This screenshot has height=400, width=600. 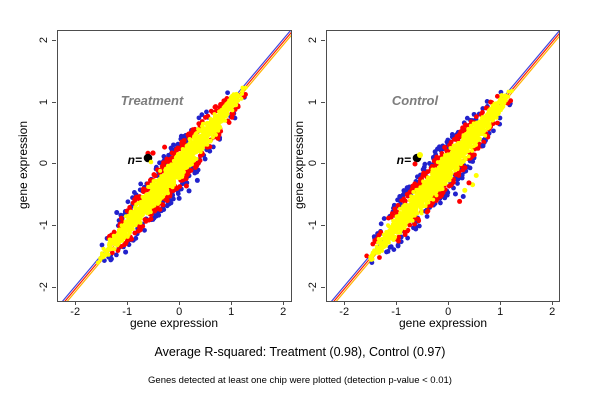 What do you see at coordinates (443, 323) in the screenshot?
I see `control-x-axis-label: gene expression` at bounding box center [443, 323].